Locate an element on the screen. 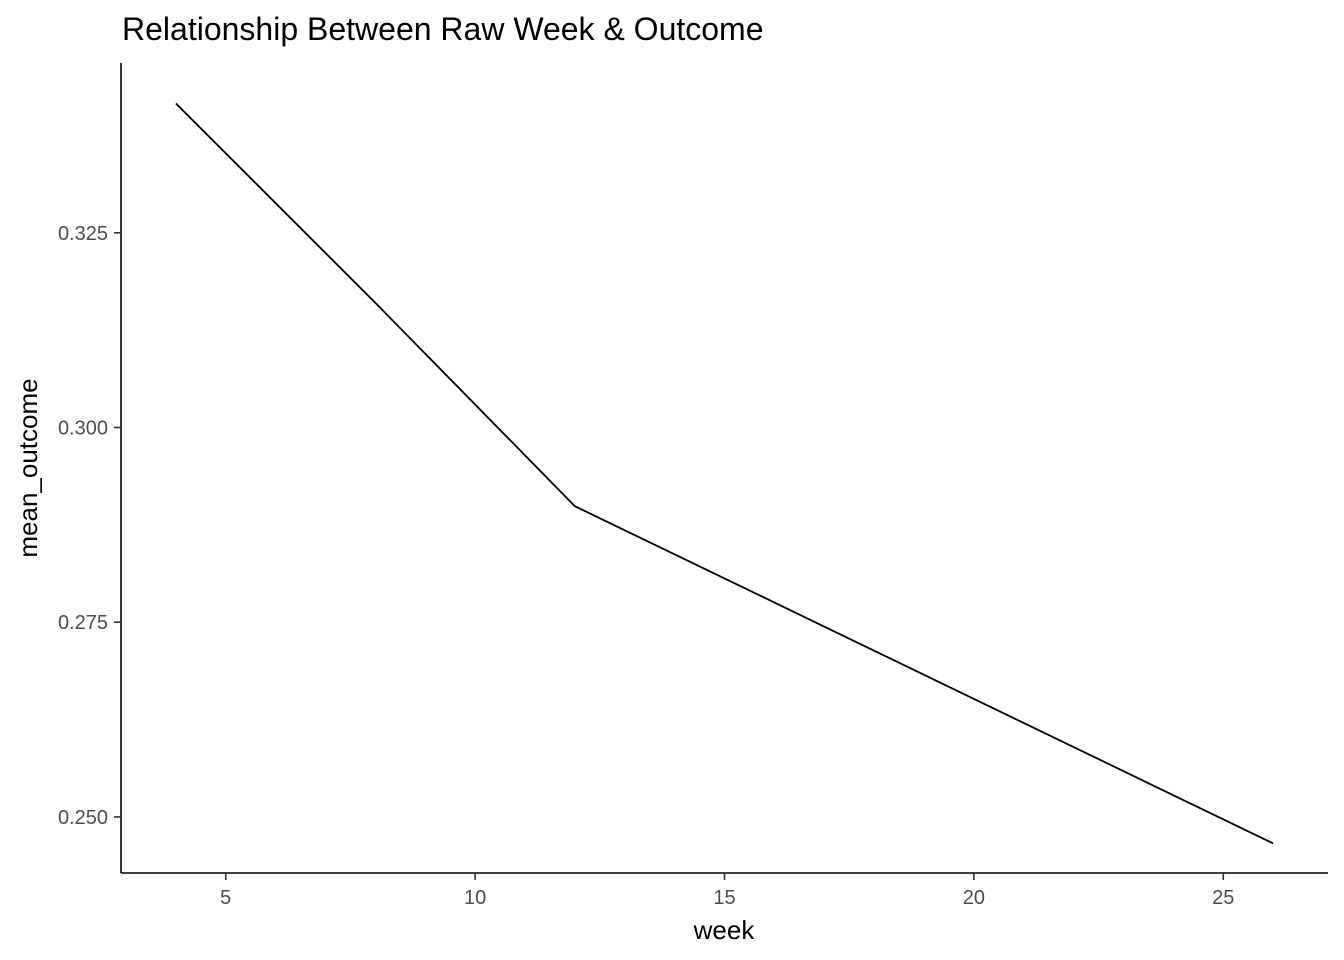 The width and height of the screenshot is (1344, 960). chart-title: Relationship Between Raw Week & Outcome is located at coordinates (443, 29).